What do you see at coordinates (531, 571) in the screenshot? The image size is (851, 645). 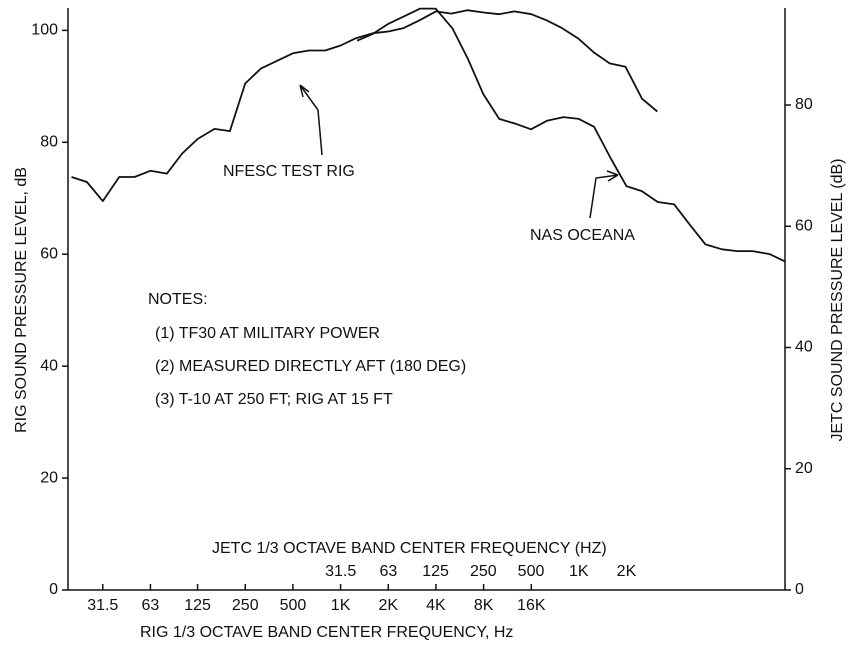 I see `x2-tick-label: 500` at bounding box center [531, 571].